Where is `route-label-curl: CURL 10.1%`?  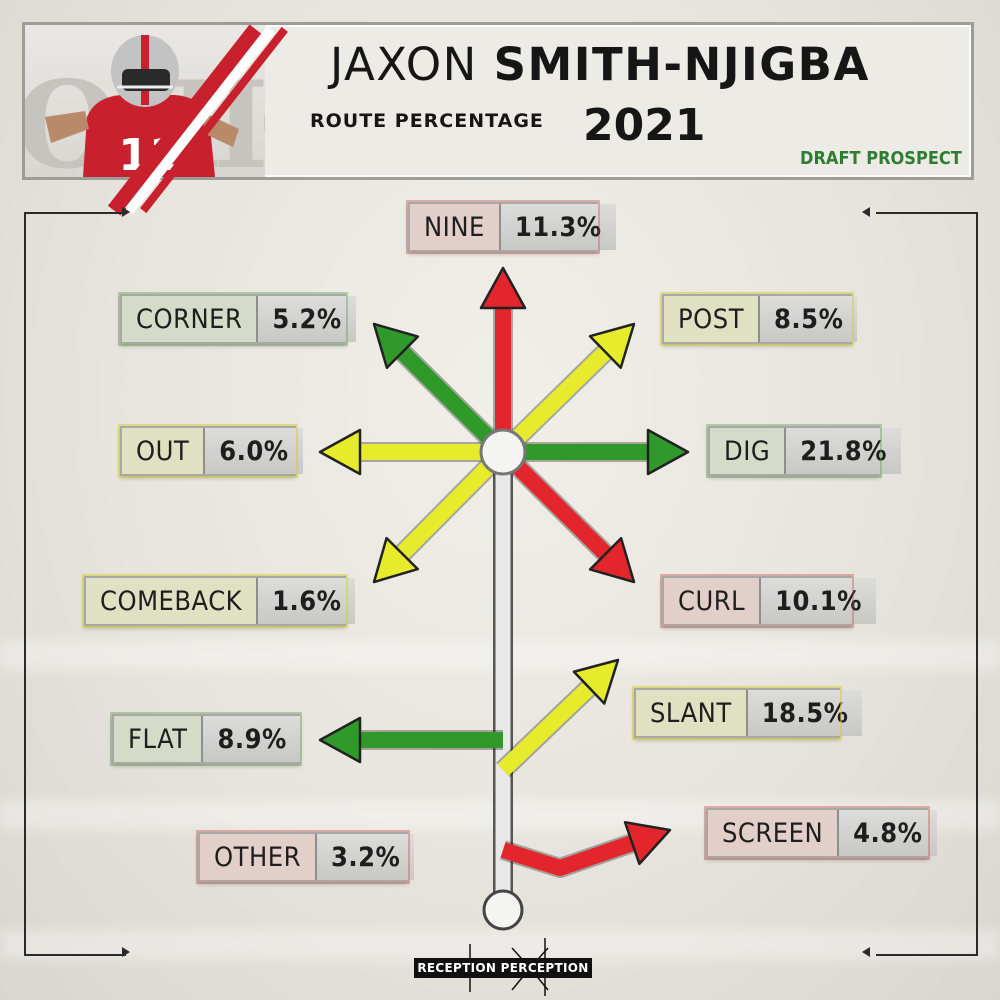
route-label-curl: CURL 10.1% is located at coordinates (768, 601).